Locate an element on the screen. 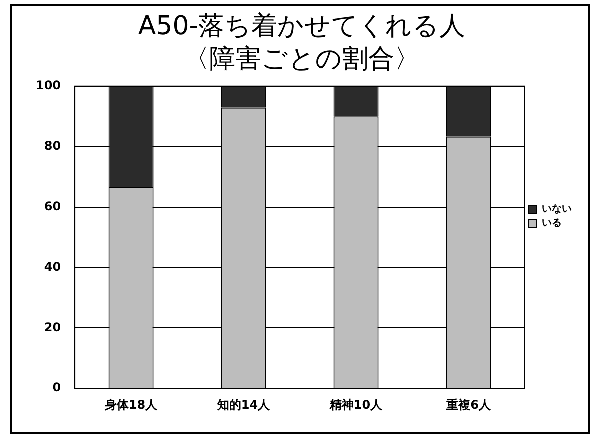 The height and width of the screenshot is (441, 604). y-tick-label: 40 is located at coordinates (53, 267).